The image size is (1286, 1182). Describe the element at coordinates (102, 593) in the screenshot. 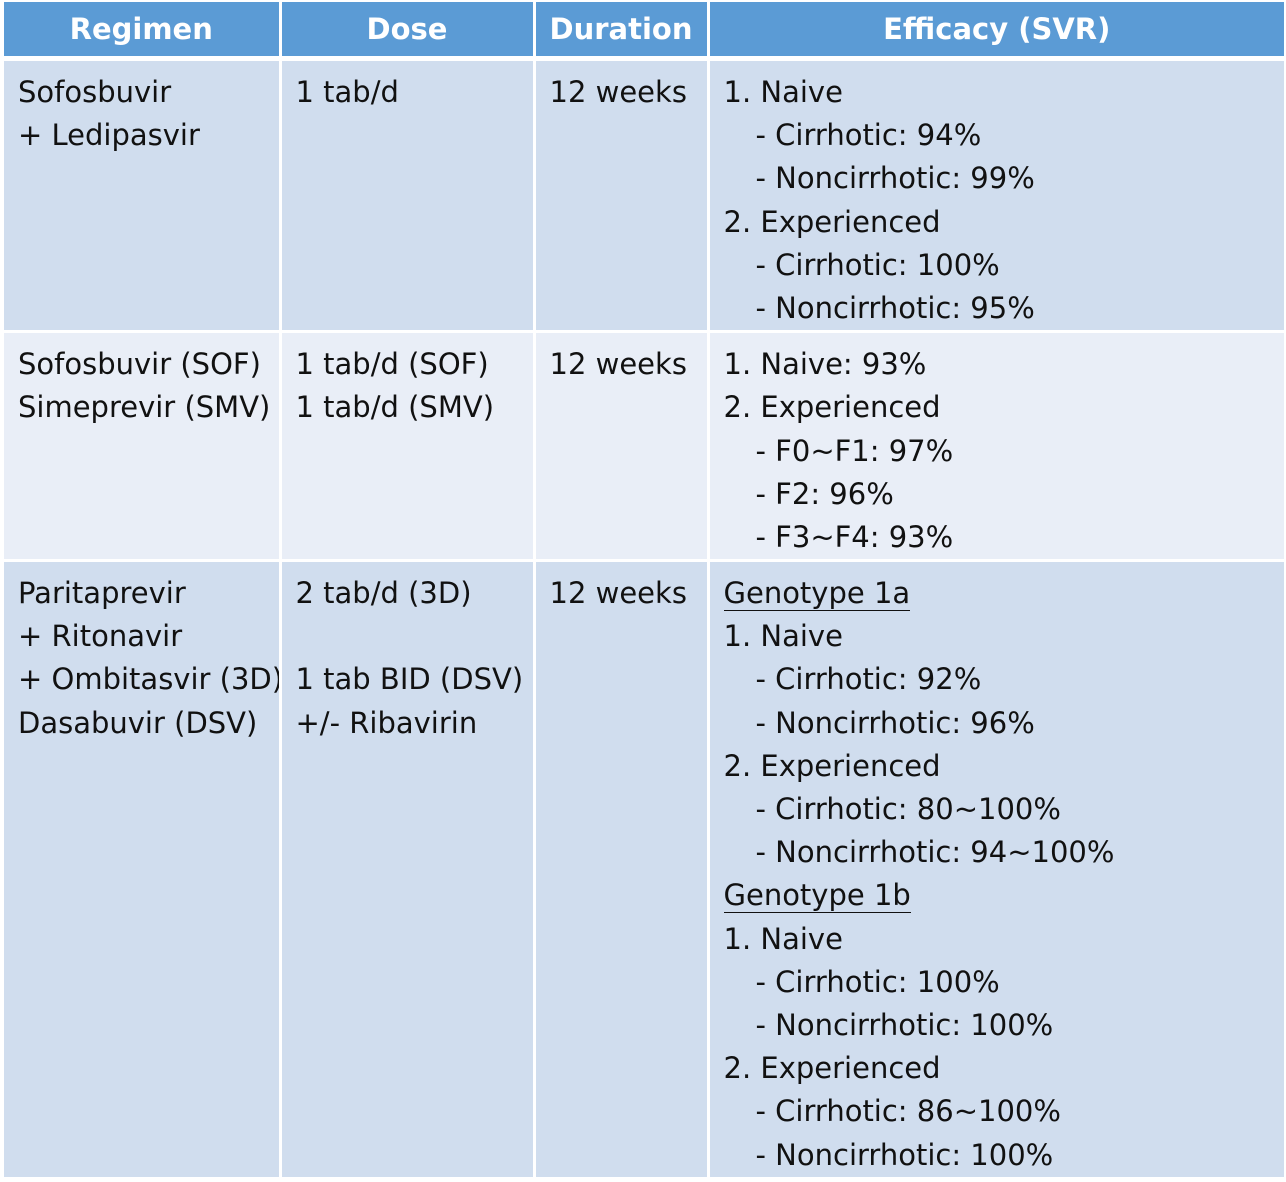

I see `regimen-line: Paritaprevir` at that location.